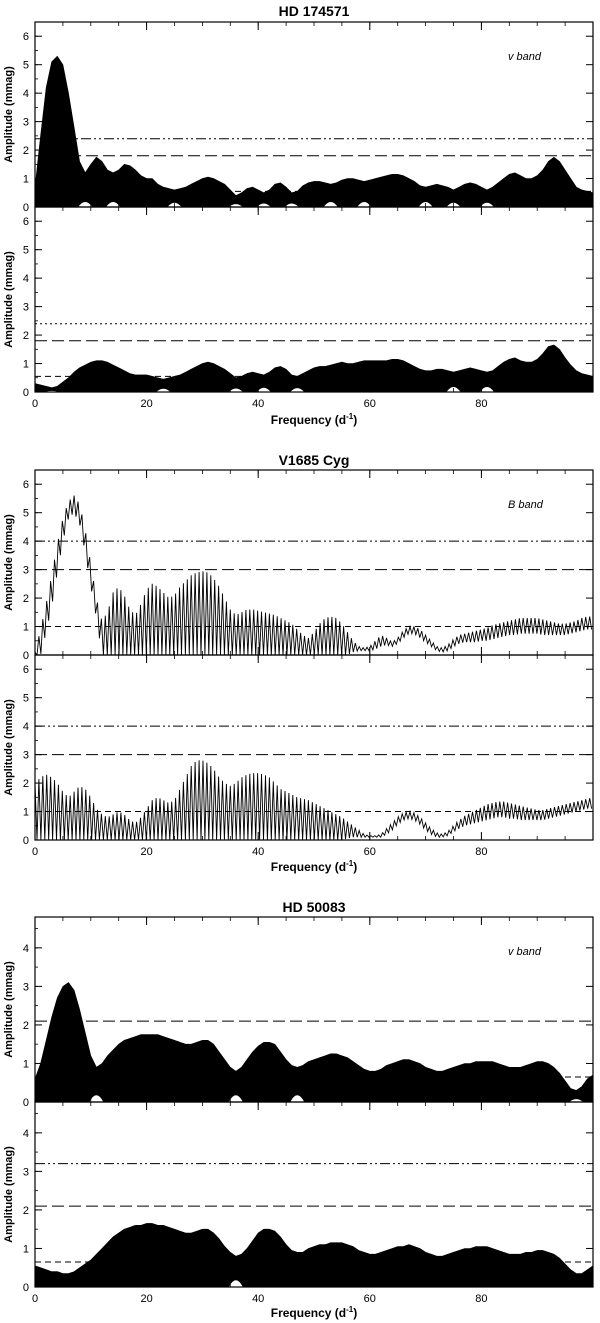 The image size is (600, 1323). I want to click on panel-top: 0 1 2 3 4 v band Amplitude (mmag), so click(298, 1012).